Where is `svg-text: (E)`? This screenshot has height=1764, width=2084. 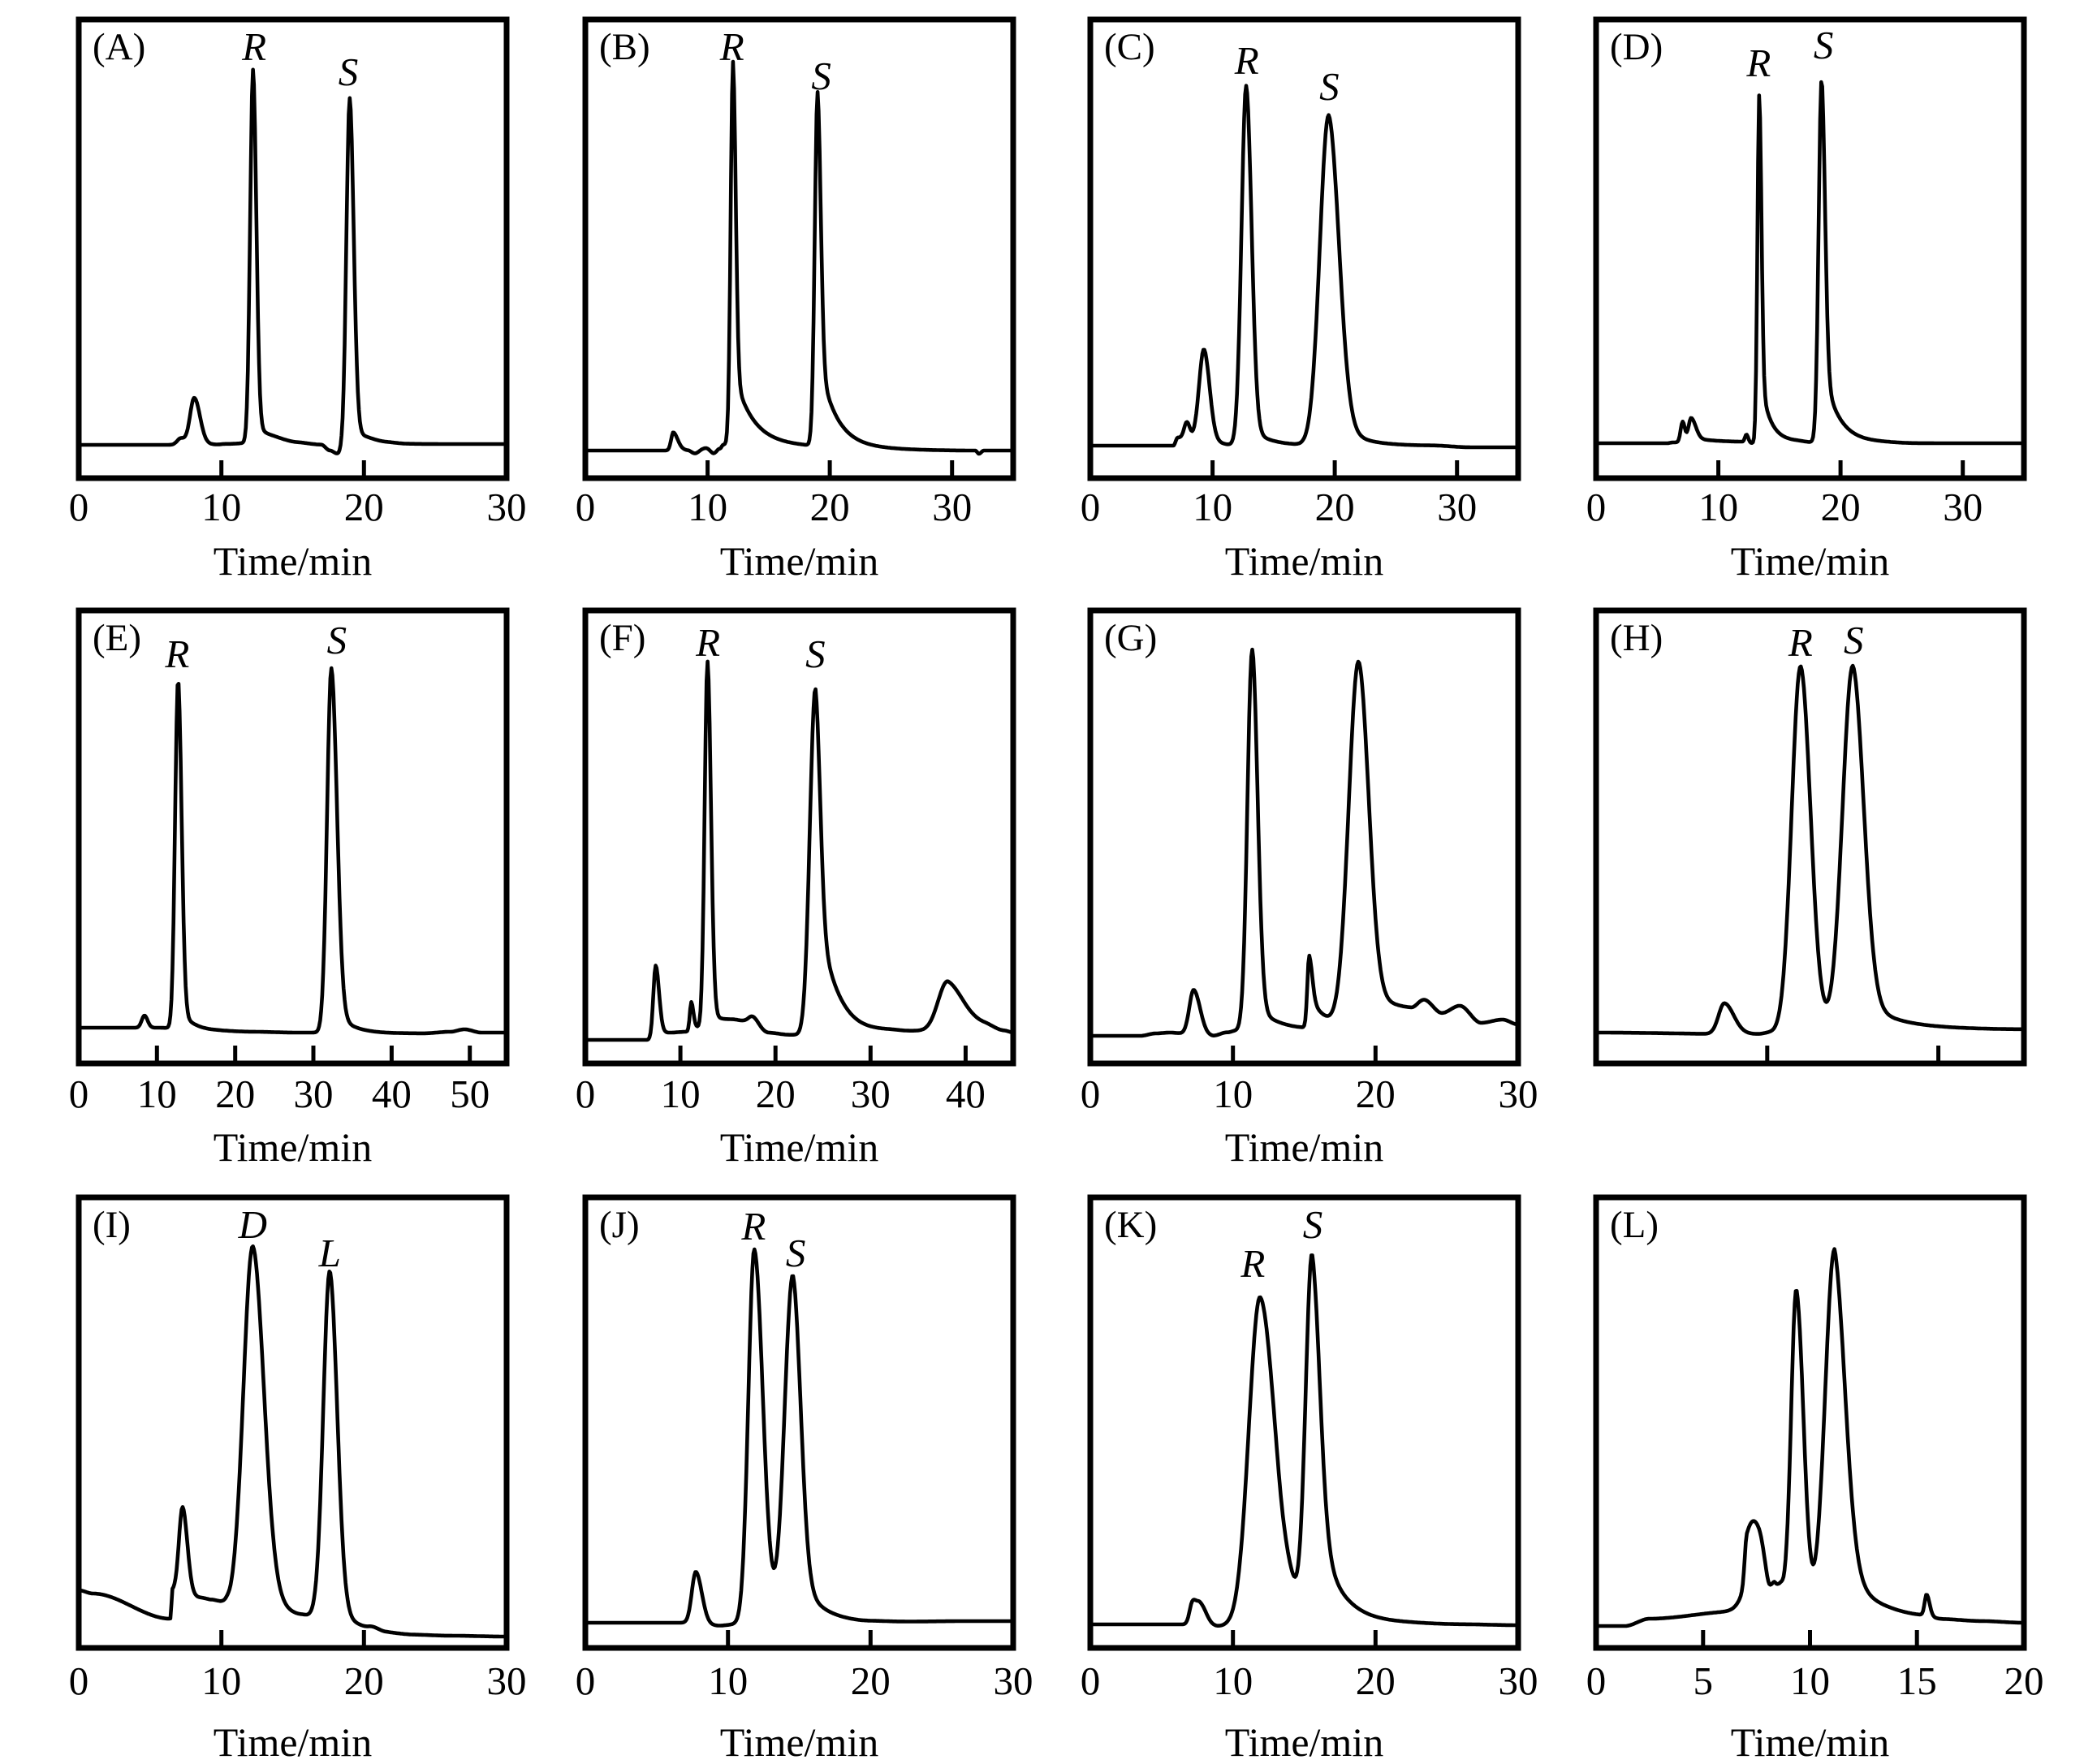 svg-text: (E) is located at coordinates (117, 638).